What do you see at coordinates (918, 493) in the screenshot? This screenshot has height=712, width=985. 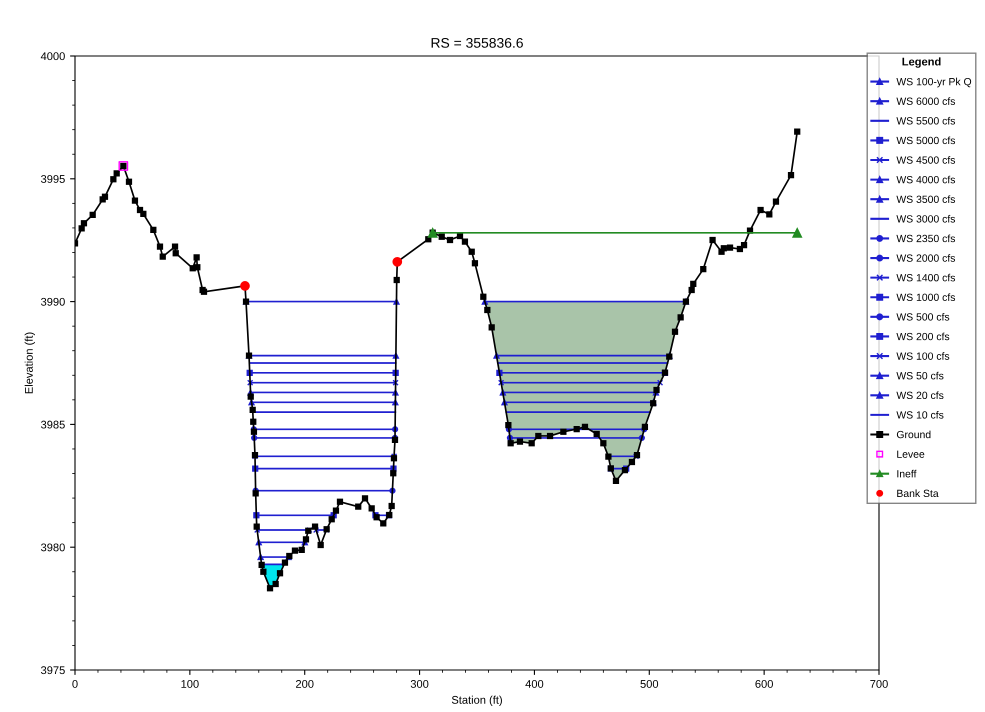 I see `legend-label: Bank Sta` at bounding box center [918, 493].